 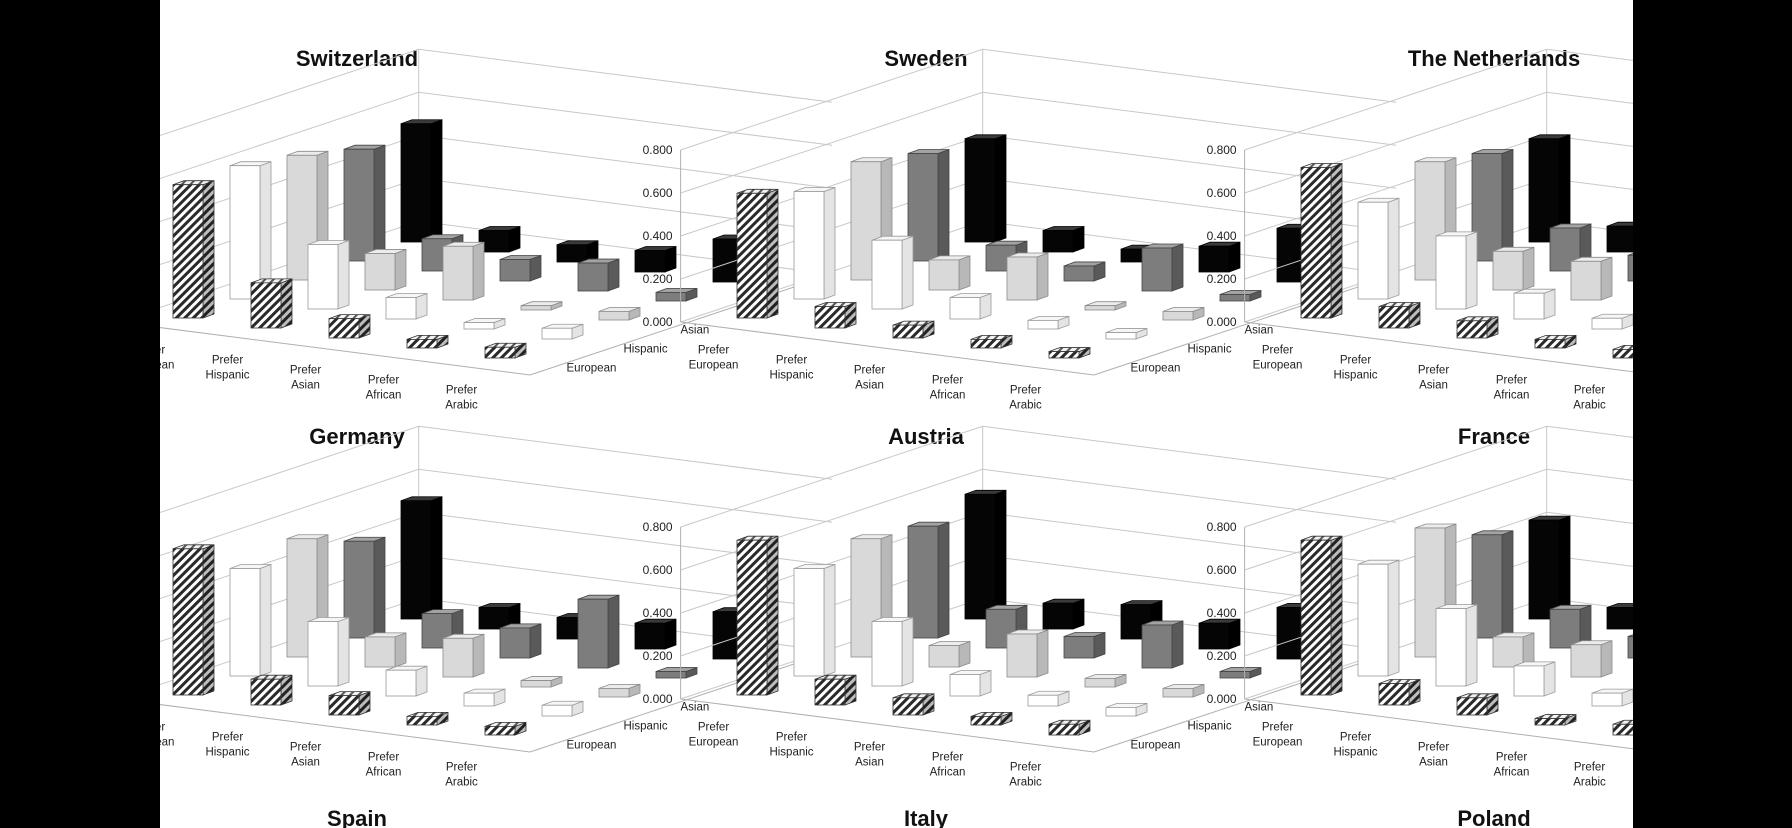 I want to click on y-tick-label: 0.400, so click(x=1222, y=236).